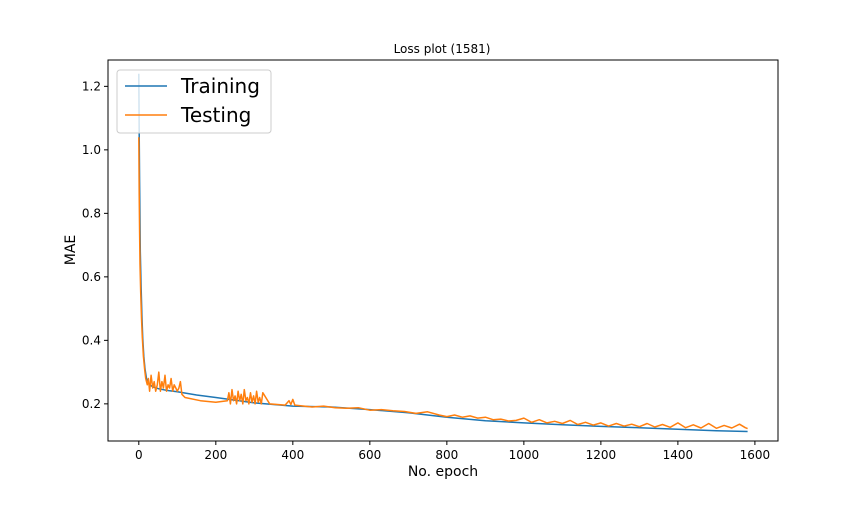 This screenshot has width=864, height=508. I want to click on x-tick-label: 600, so click(369, 455).